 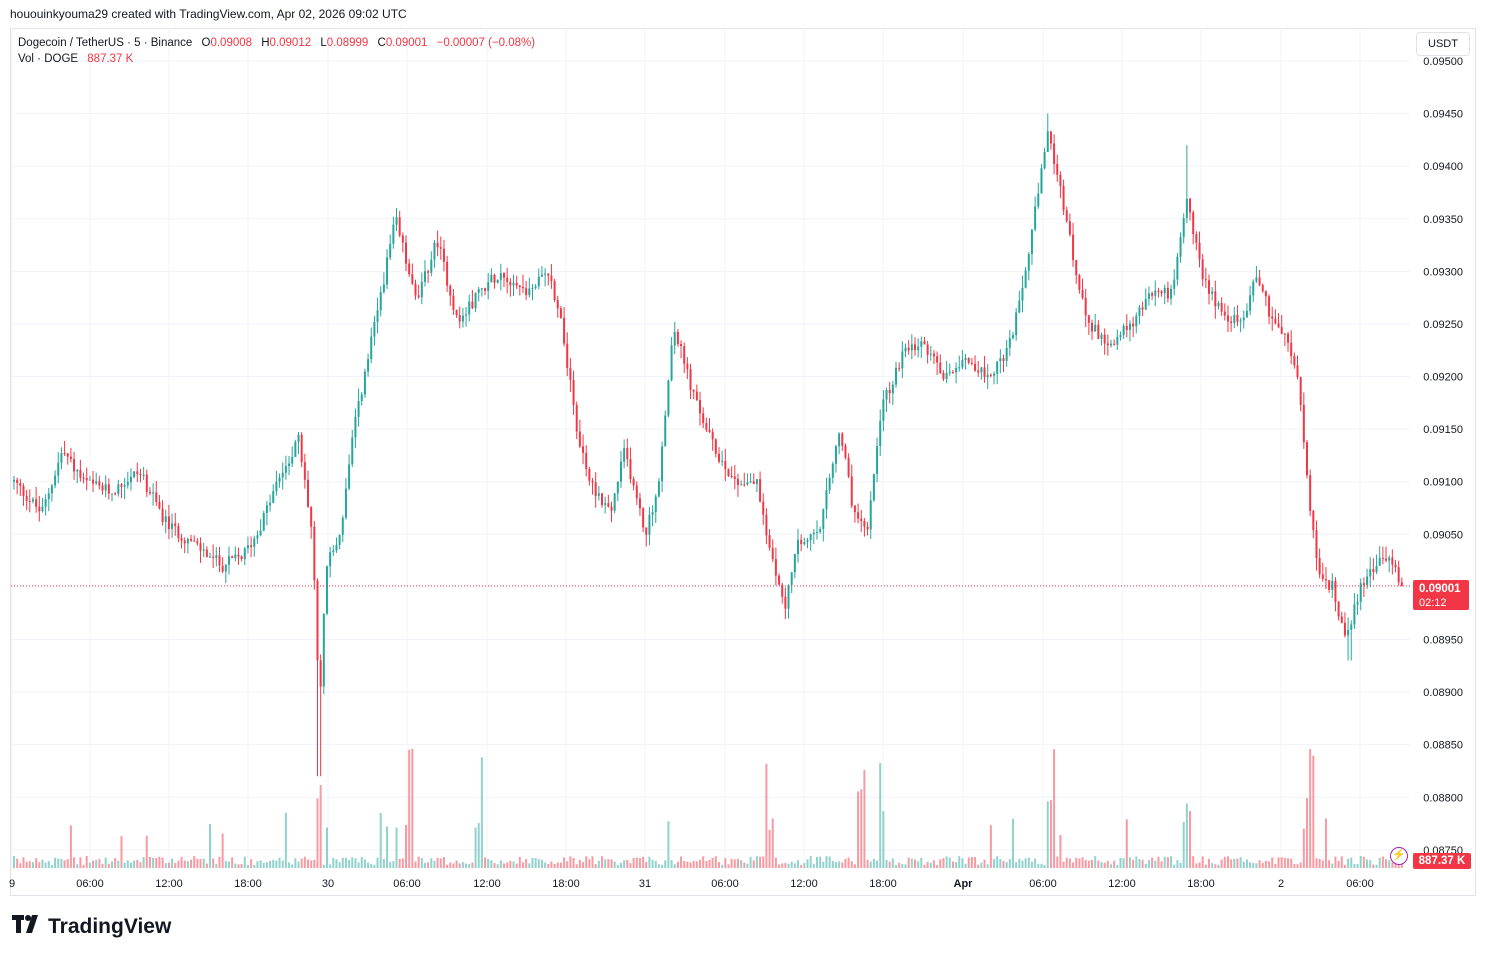 I want to click on lightning-icon: ⚡, so click(x=1399, y=856).